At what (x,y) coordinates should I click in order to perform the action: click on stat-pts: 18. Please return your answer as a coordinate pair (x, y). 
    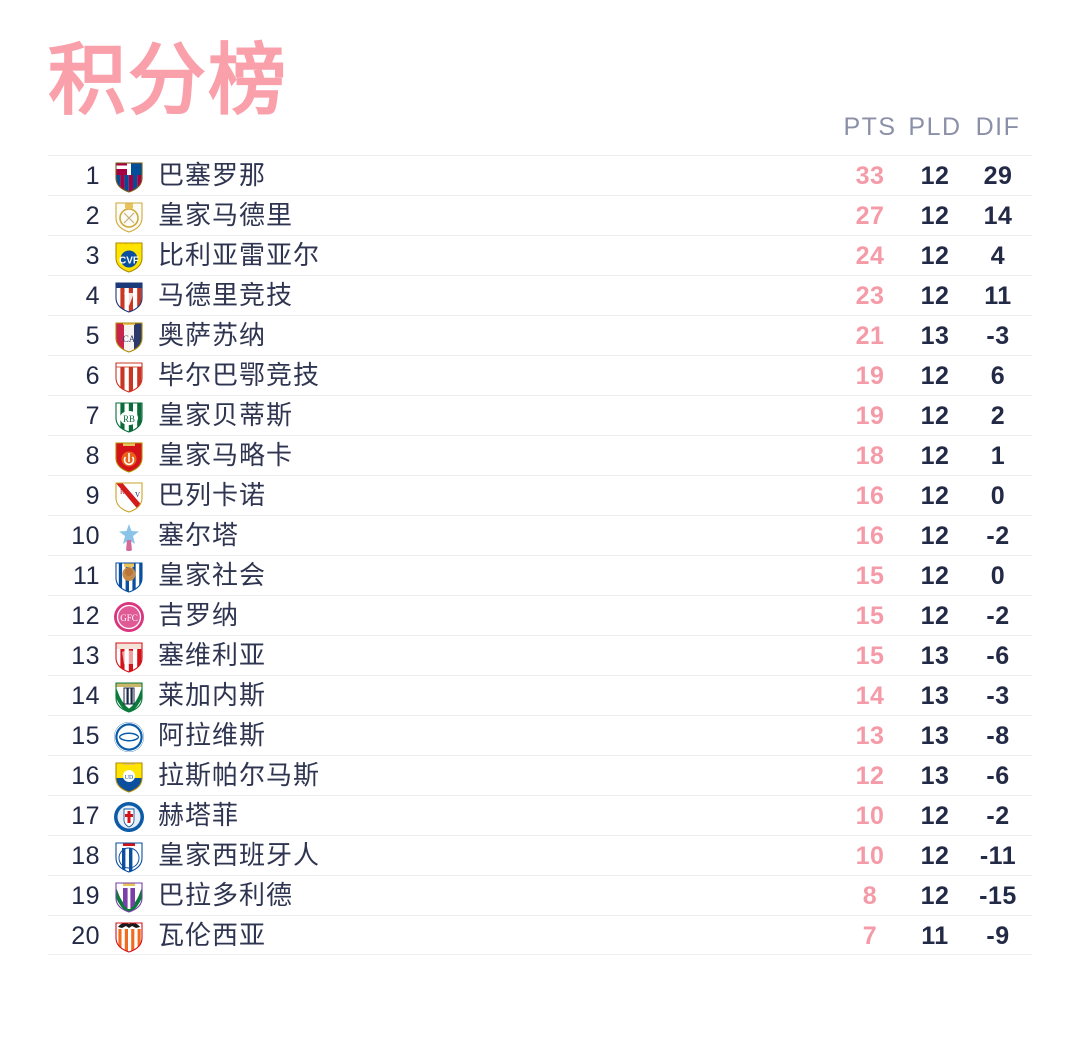
    Looking at the image, I should click on (870, 456).